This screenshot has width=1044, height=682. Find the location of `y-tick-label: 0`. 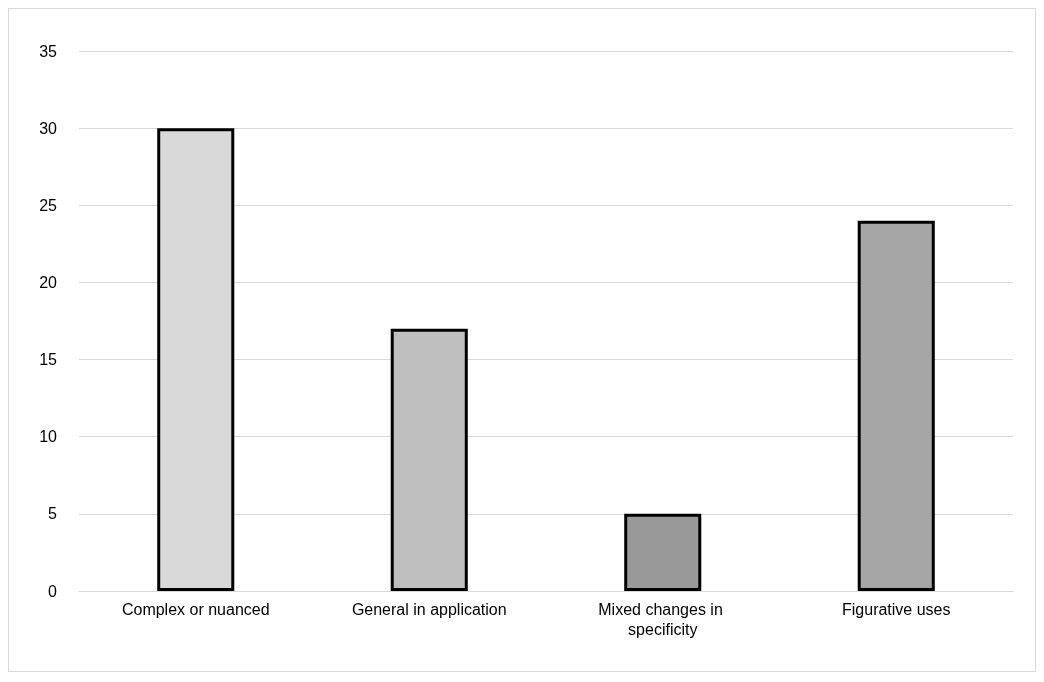

y-tick-label: 0 is located at coordinates (53, 591).